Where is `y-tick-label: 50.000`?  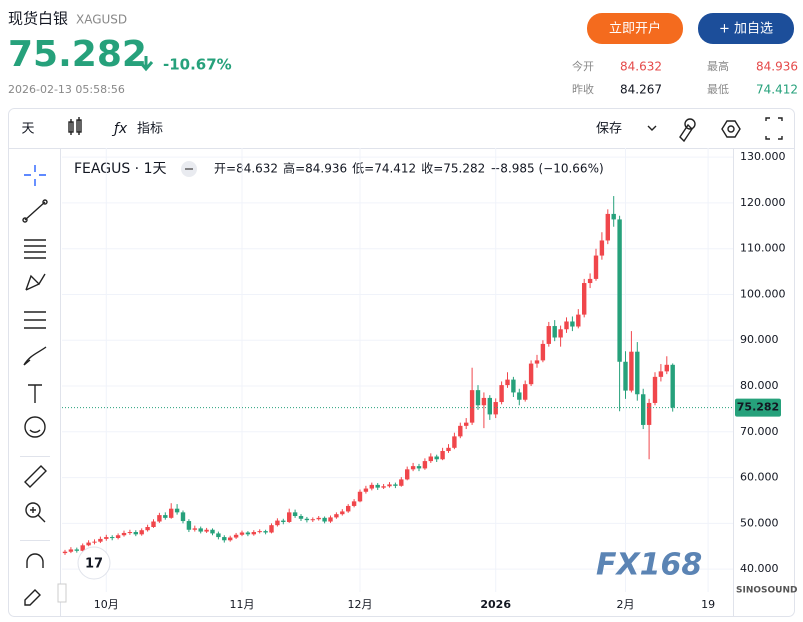 y-tick-label: 50.000 is located at coordinates (759, 522).